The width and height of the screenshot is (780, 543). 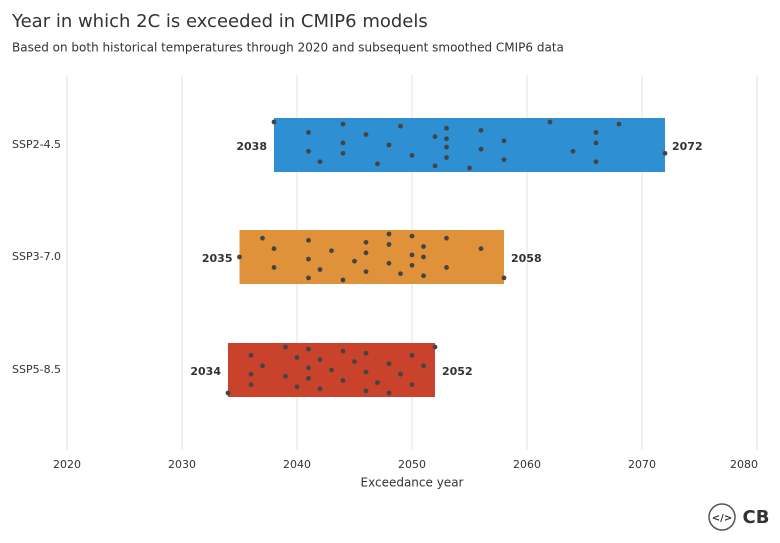 What do you see at coordinates (36, 144) in the screenshot?
I see `y-tick-label: SSP2-4.5` at bounding box center [36, 144].